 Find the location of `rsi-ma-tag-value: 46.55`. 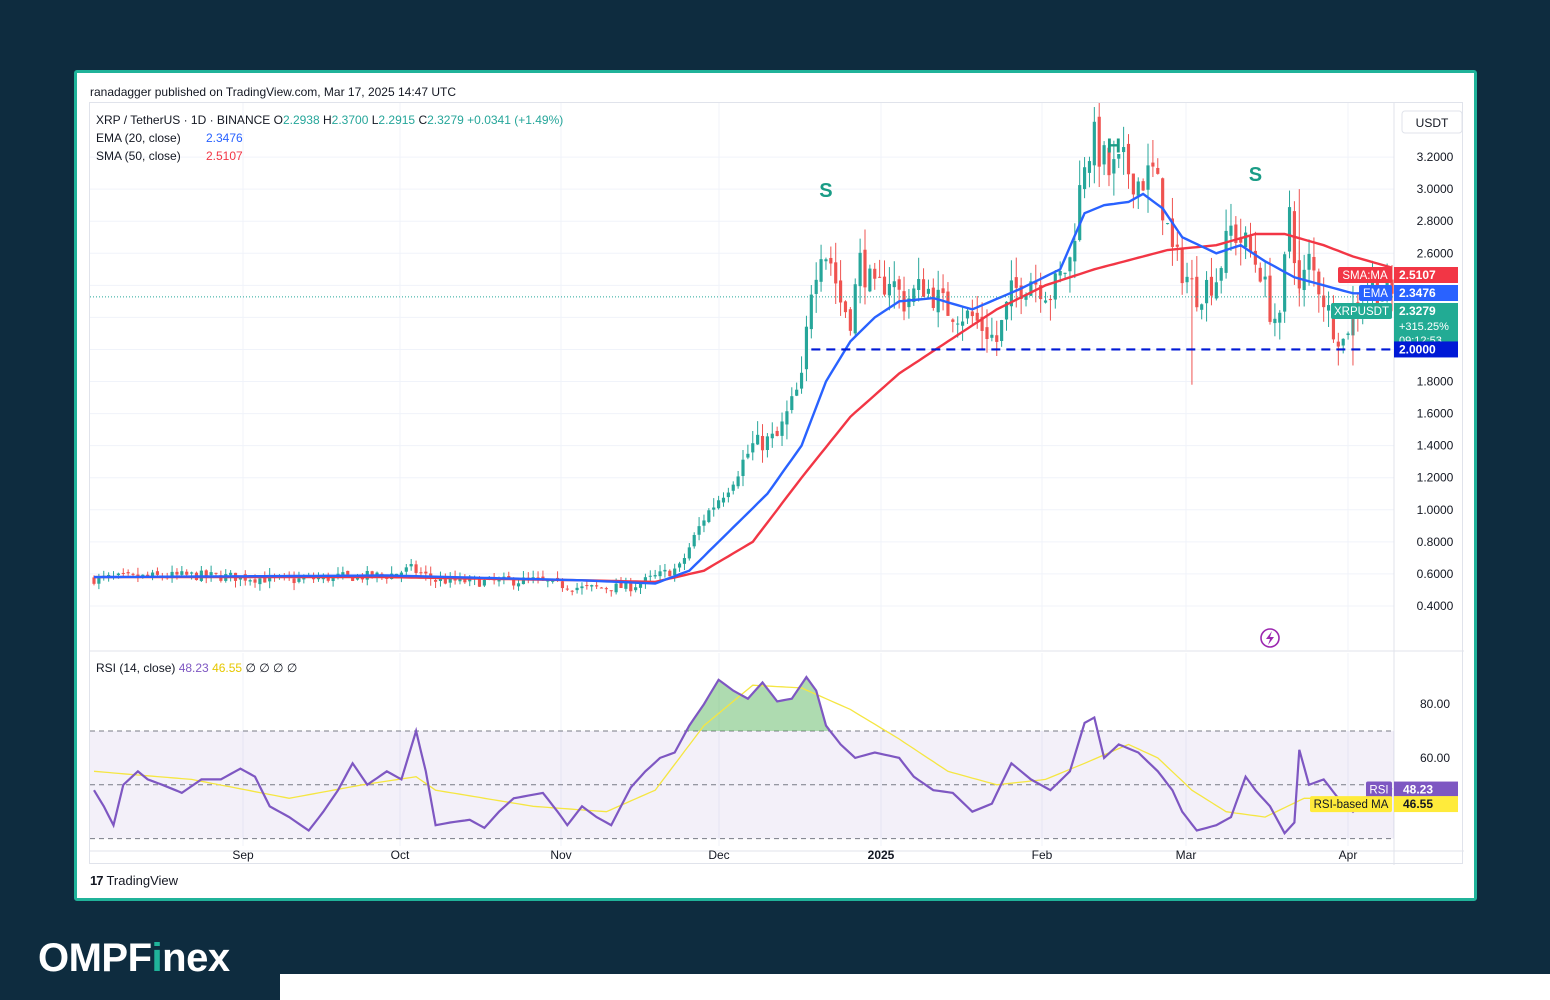

rsi-ma-tag-value: 46.55 is located at coordinates (1418, 804).